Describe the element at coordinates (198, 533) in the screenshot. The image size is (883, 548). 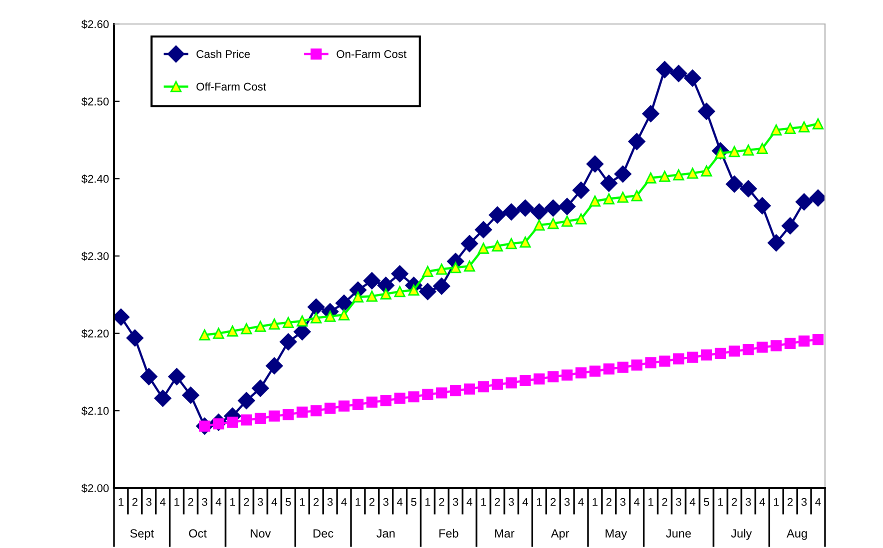
I see `text: Oct` at that location.